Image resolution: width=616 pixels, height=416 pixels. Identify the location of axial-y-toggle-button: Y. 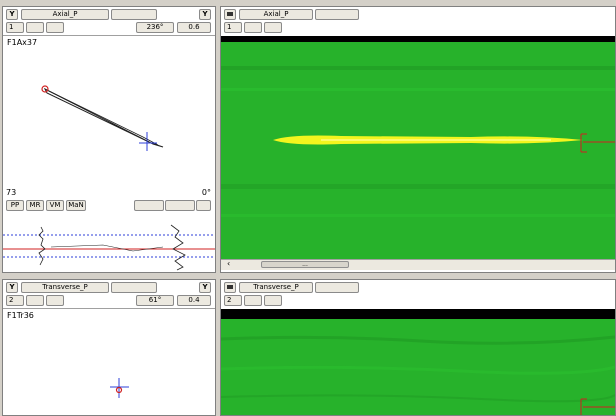
(12, 14).